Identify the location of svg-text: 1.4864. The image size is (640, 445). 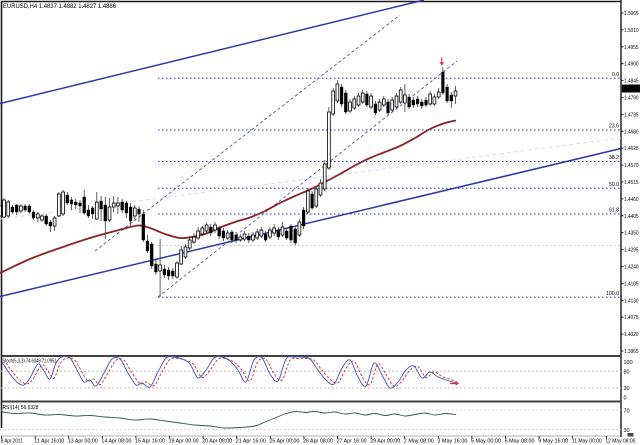
(631, 90).